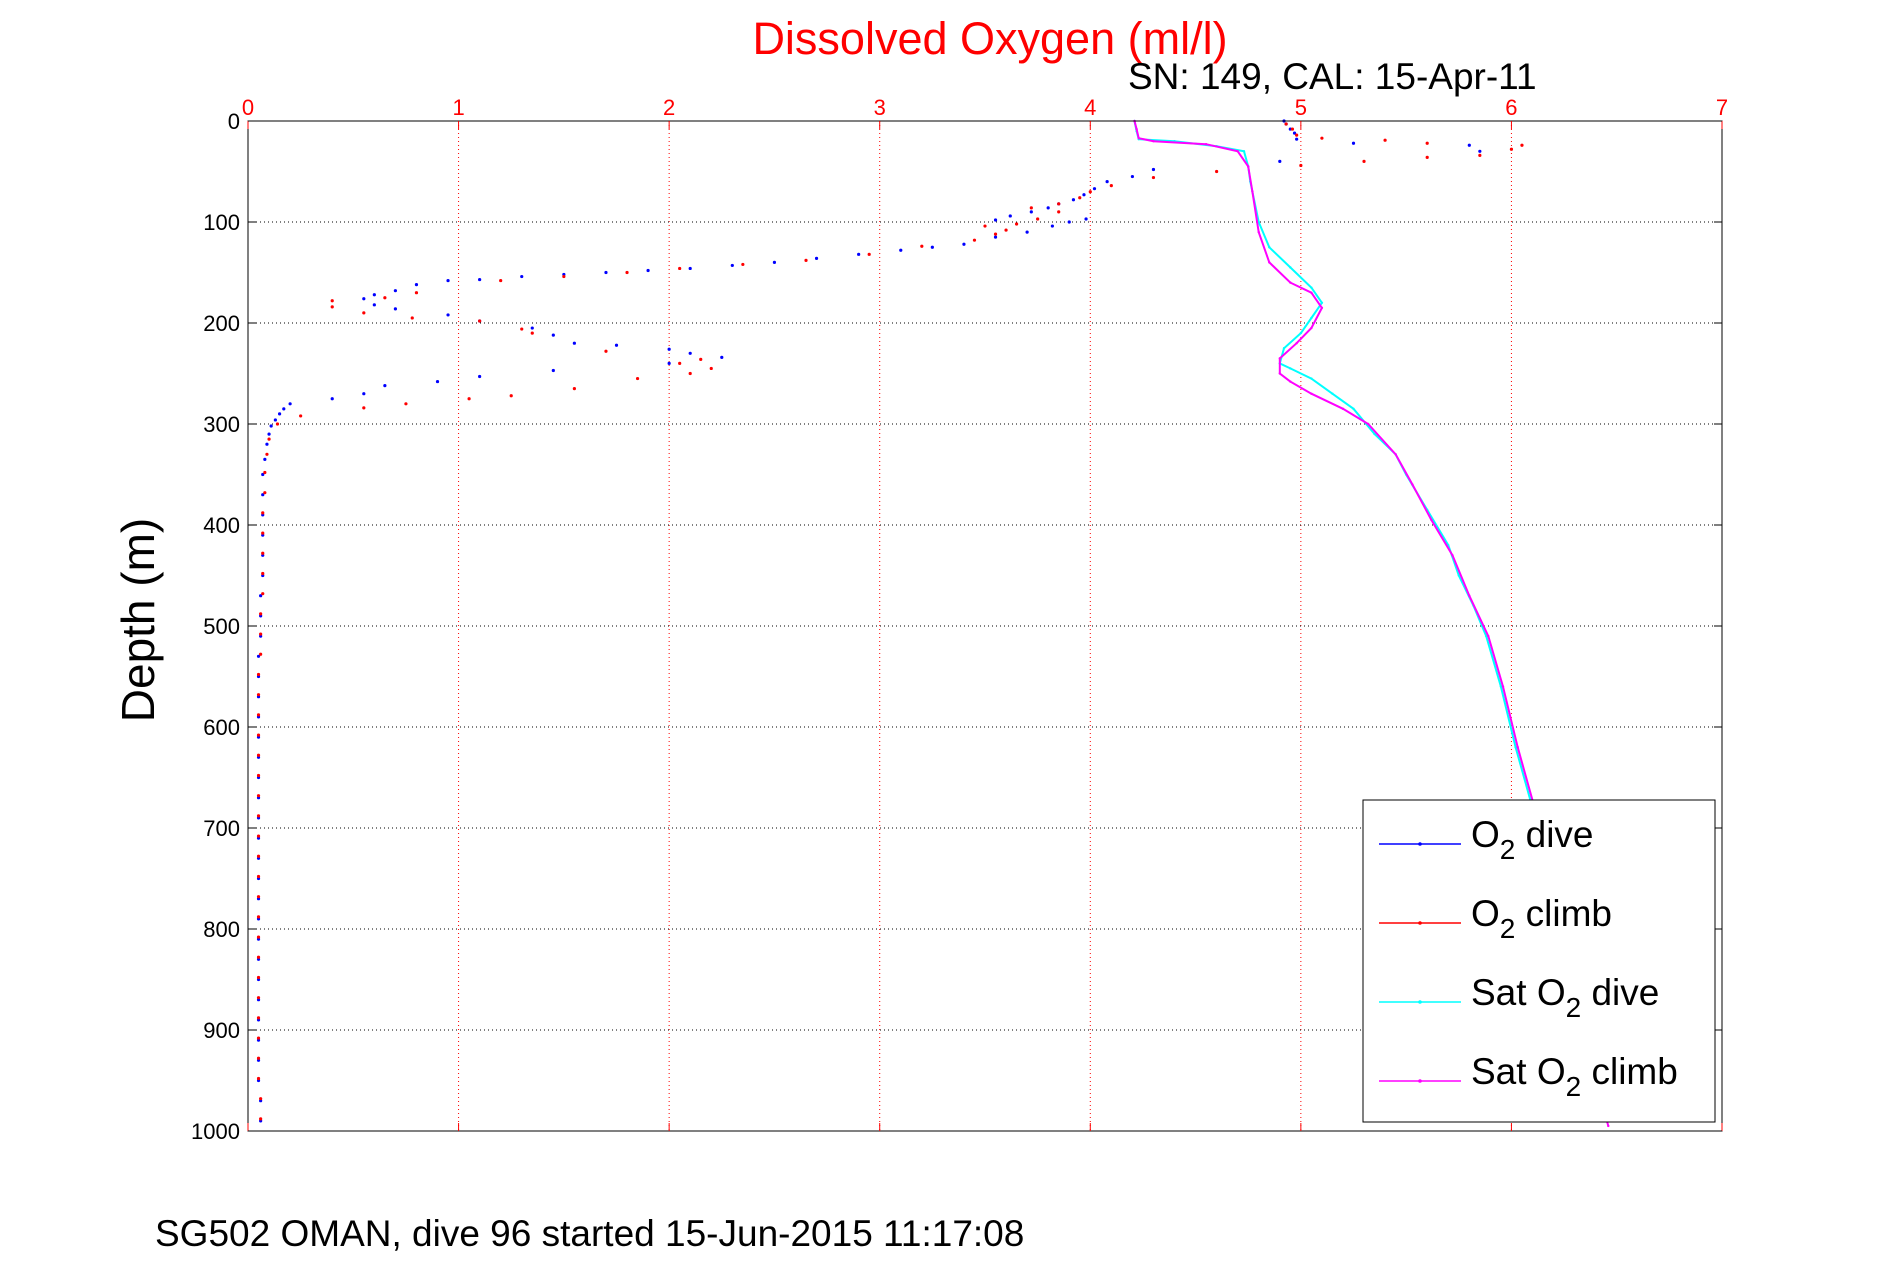 The height and width of the screenshot is (1262, 1891). Describe the element at coordinates (1565, 997) in the screenshot. I see `legend-label: Sat O2 dive` at that location.